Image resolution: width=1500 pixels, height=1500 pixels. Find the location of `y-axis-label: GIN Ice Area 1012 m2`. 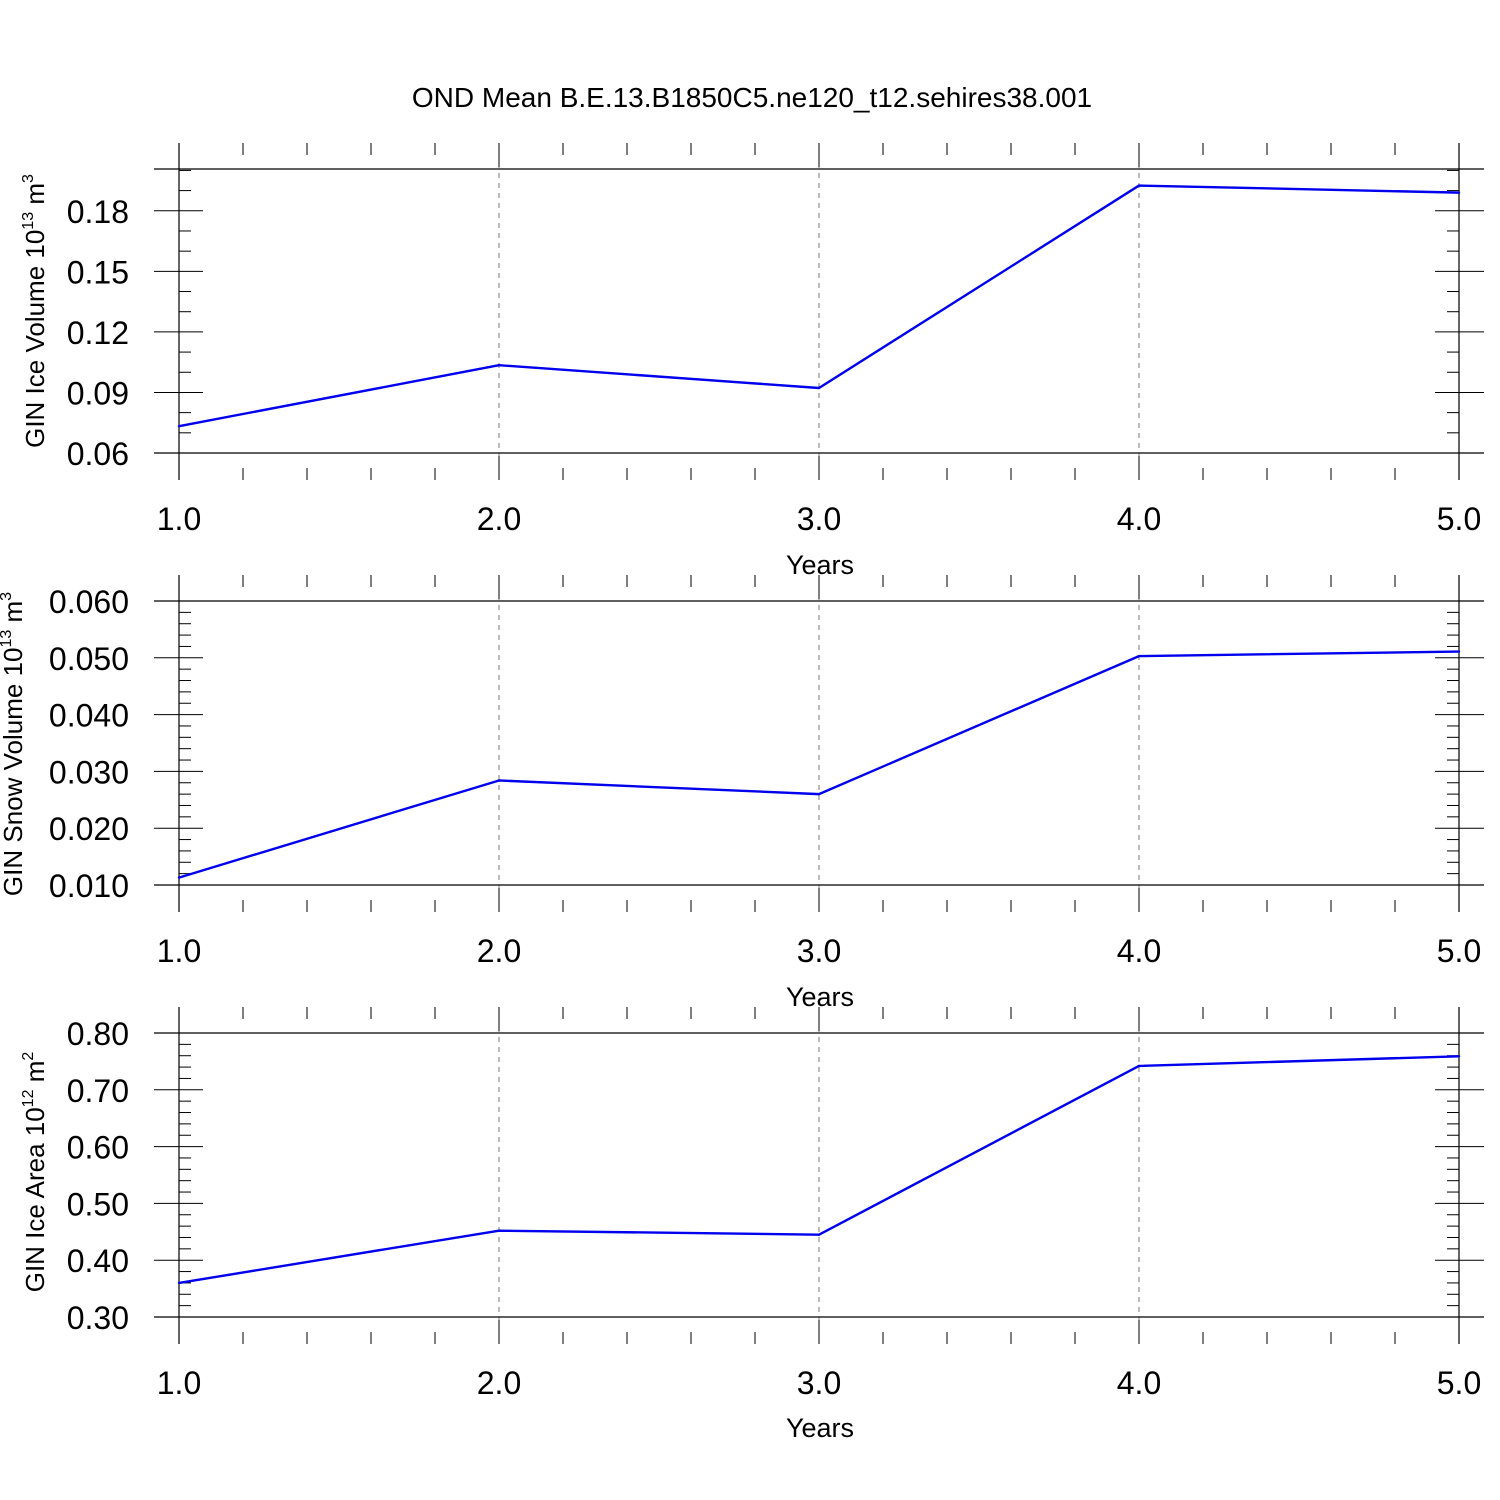

y-axis-label: GIN Ice Area 1012 m2 is located at coordinates (35, 1172).